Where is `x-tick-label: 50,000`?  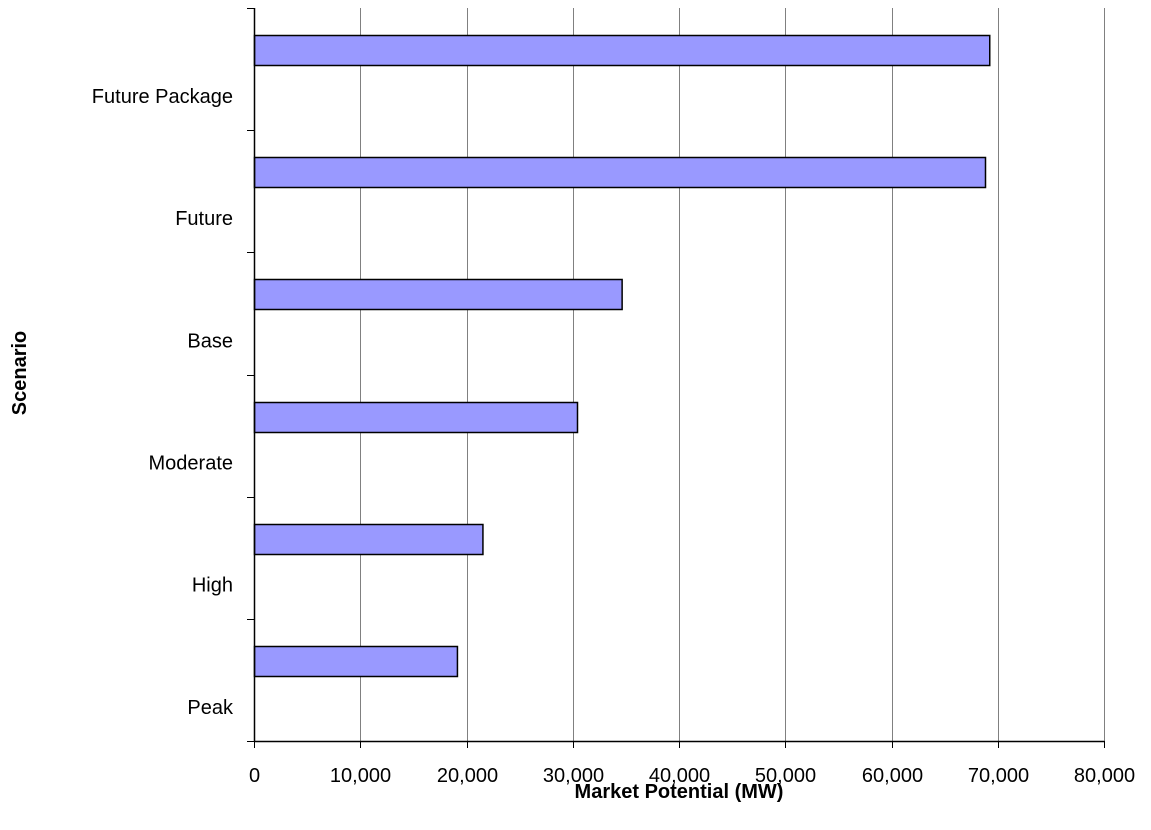 x-tick-label: 50,000 is located at coordinates (785, 776).